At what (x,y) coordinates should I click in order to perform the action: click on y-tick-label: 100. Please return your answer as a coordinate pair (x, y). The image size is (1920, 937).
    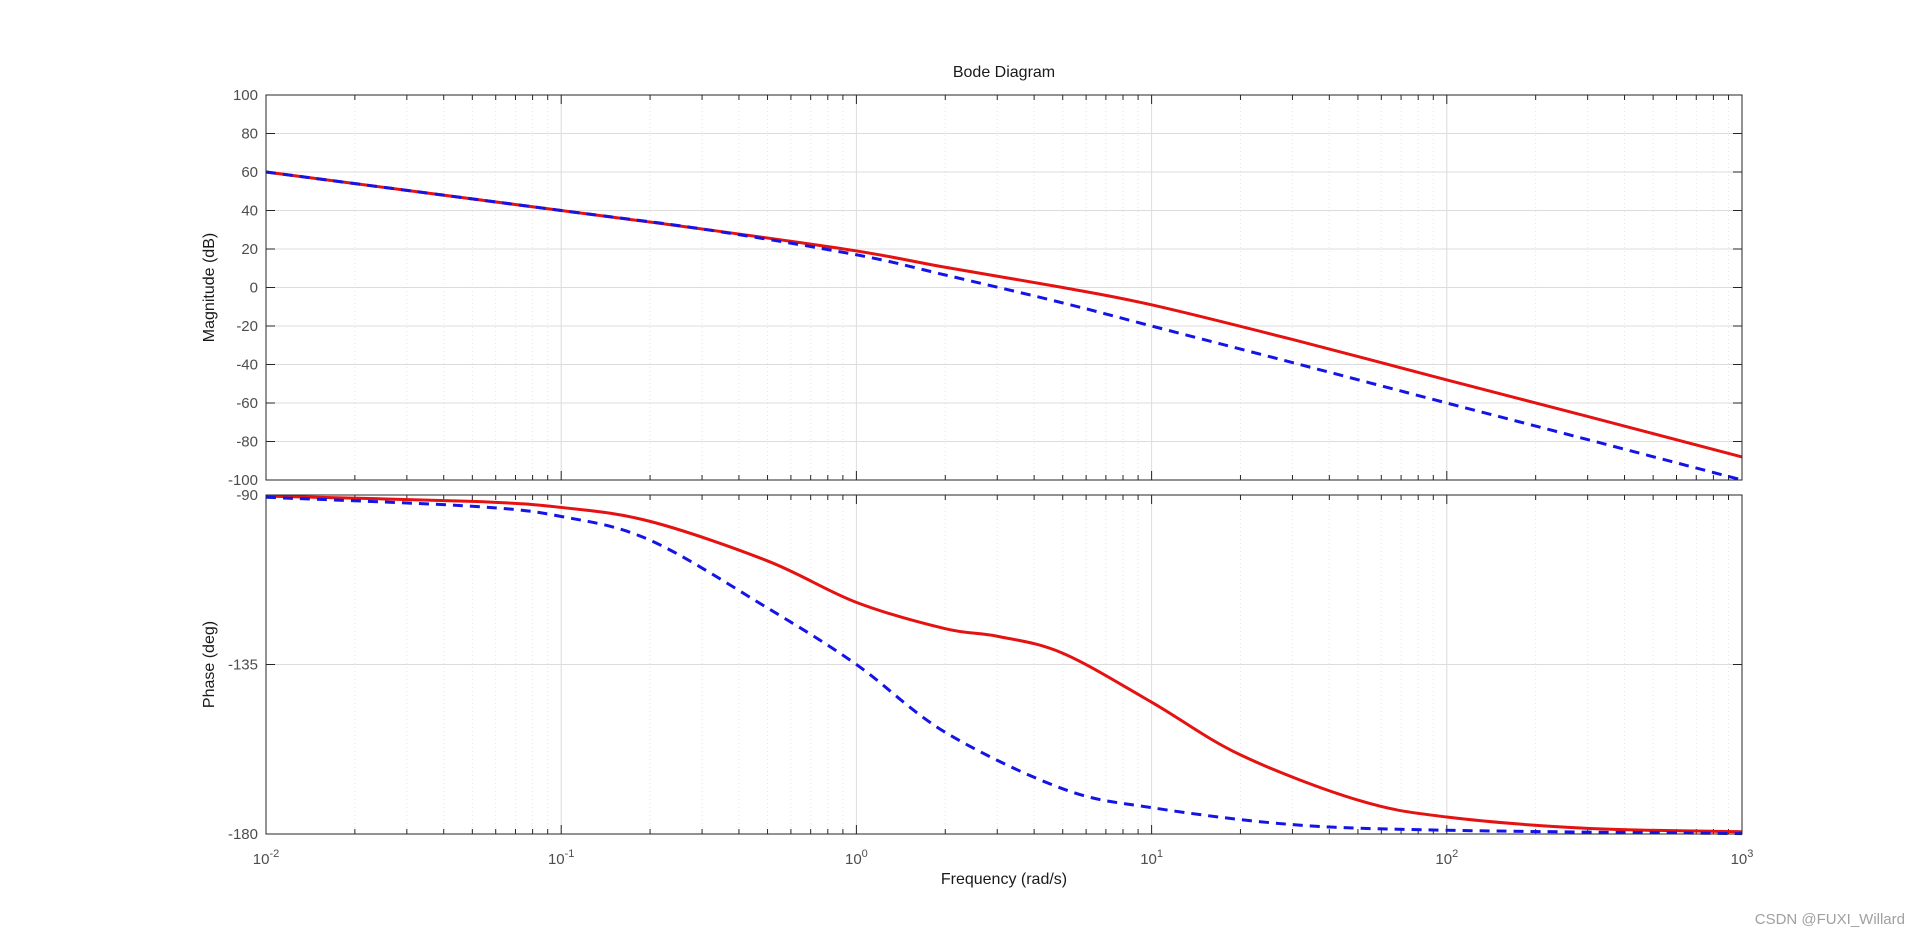
    Looking at the image, I should click on (245, 95).